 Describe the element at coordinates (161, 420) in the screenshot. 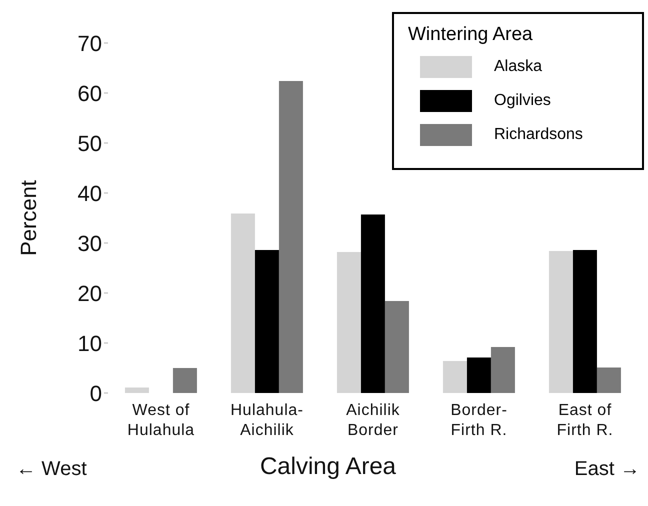

I see `x-tick-label: West of Hulahula` at that location.